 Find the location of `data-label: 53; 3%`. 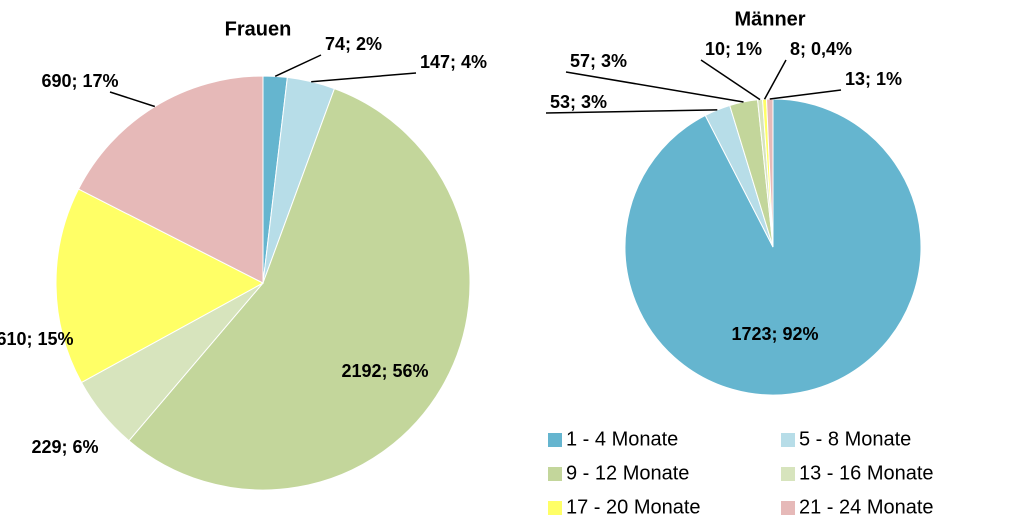

data-label: 53; 3% is located at coordinates (578, 102).